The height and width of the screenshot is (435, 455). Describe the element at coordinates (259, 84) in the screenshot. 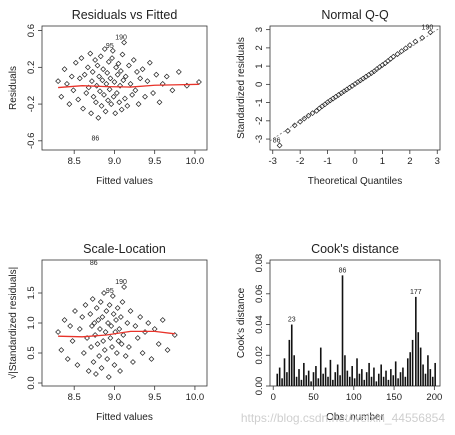

I see `y-tick-label: 0` at that location.